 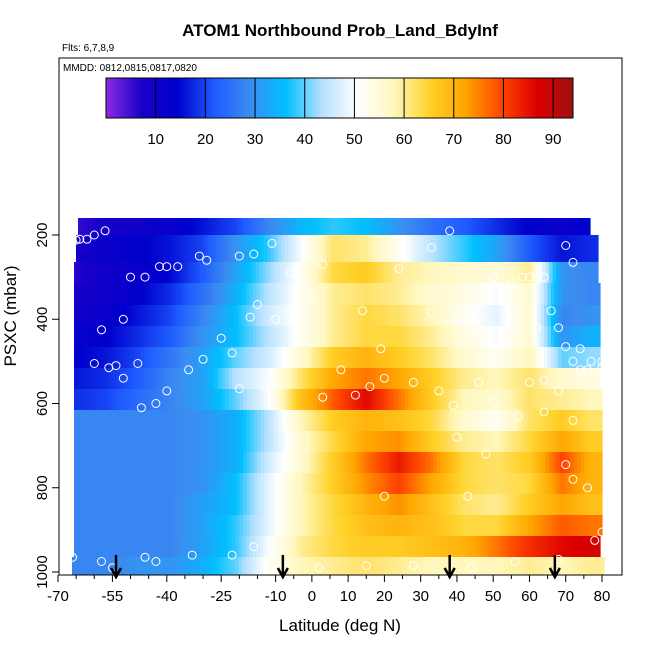 I want to click on colorbar-tick-label: 80, so click(x=503, y=139).